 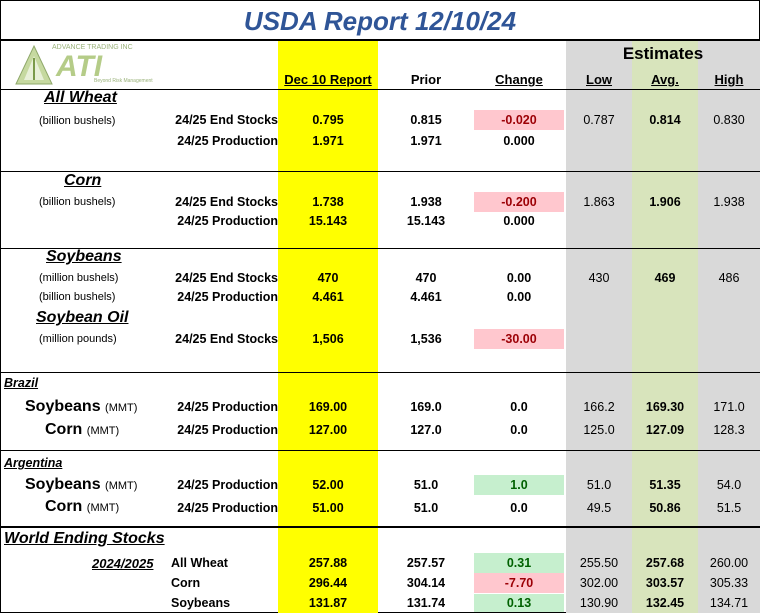 I want to click on all-wheat-endstocks-low: 0.787, so click(x=599, y=120).